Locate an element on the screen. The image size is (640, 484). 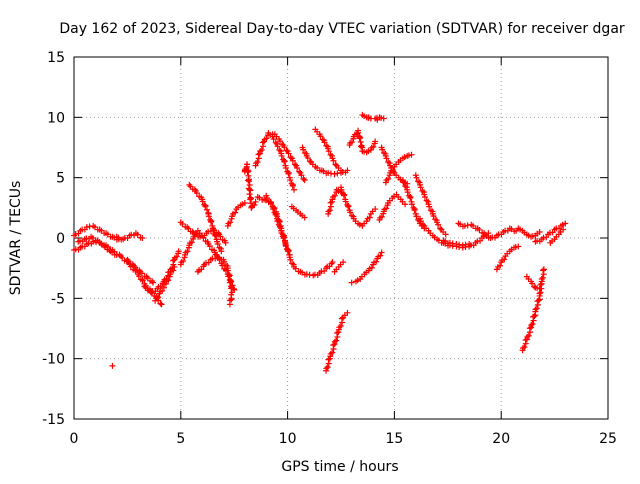
x-tick-label: 10 is located at coordinates (288, 439).